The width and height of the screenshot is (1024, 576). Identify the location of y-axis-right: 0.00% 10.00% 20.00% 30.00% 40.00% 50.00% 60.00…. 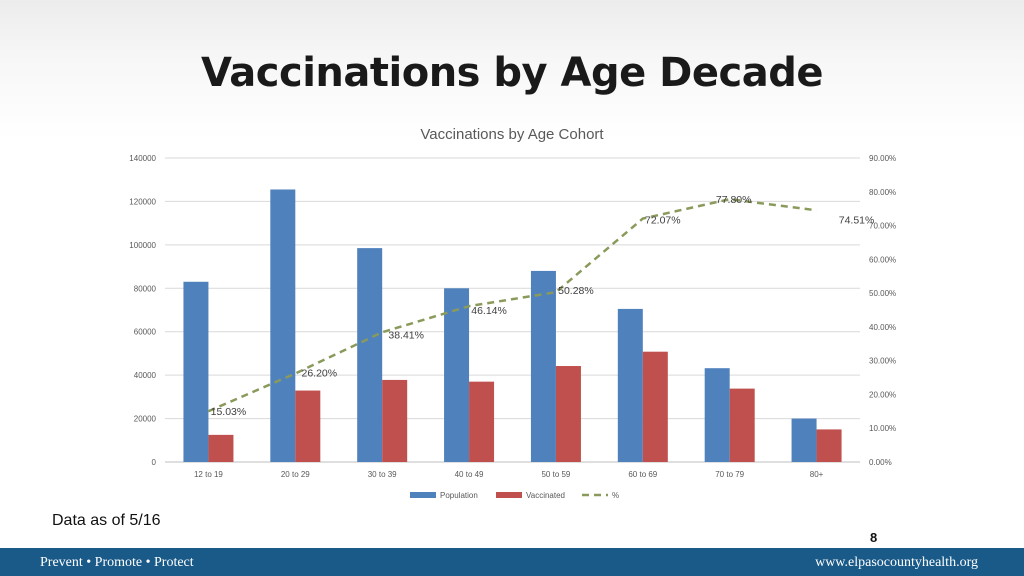
(882, 310).